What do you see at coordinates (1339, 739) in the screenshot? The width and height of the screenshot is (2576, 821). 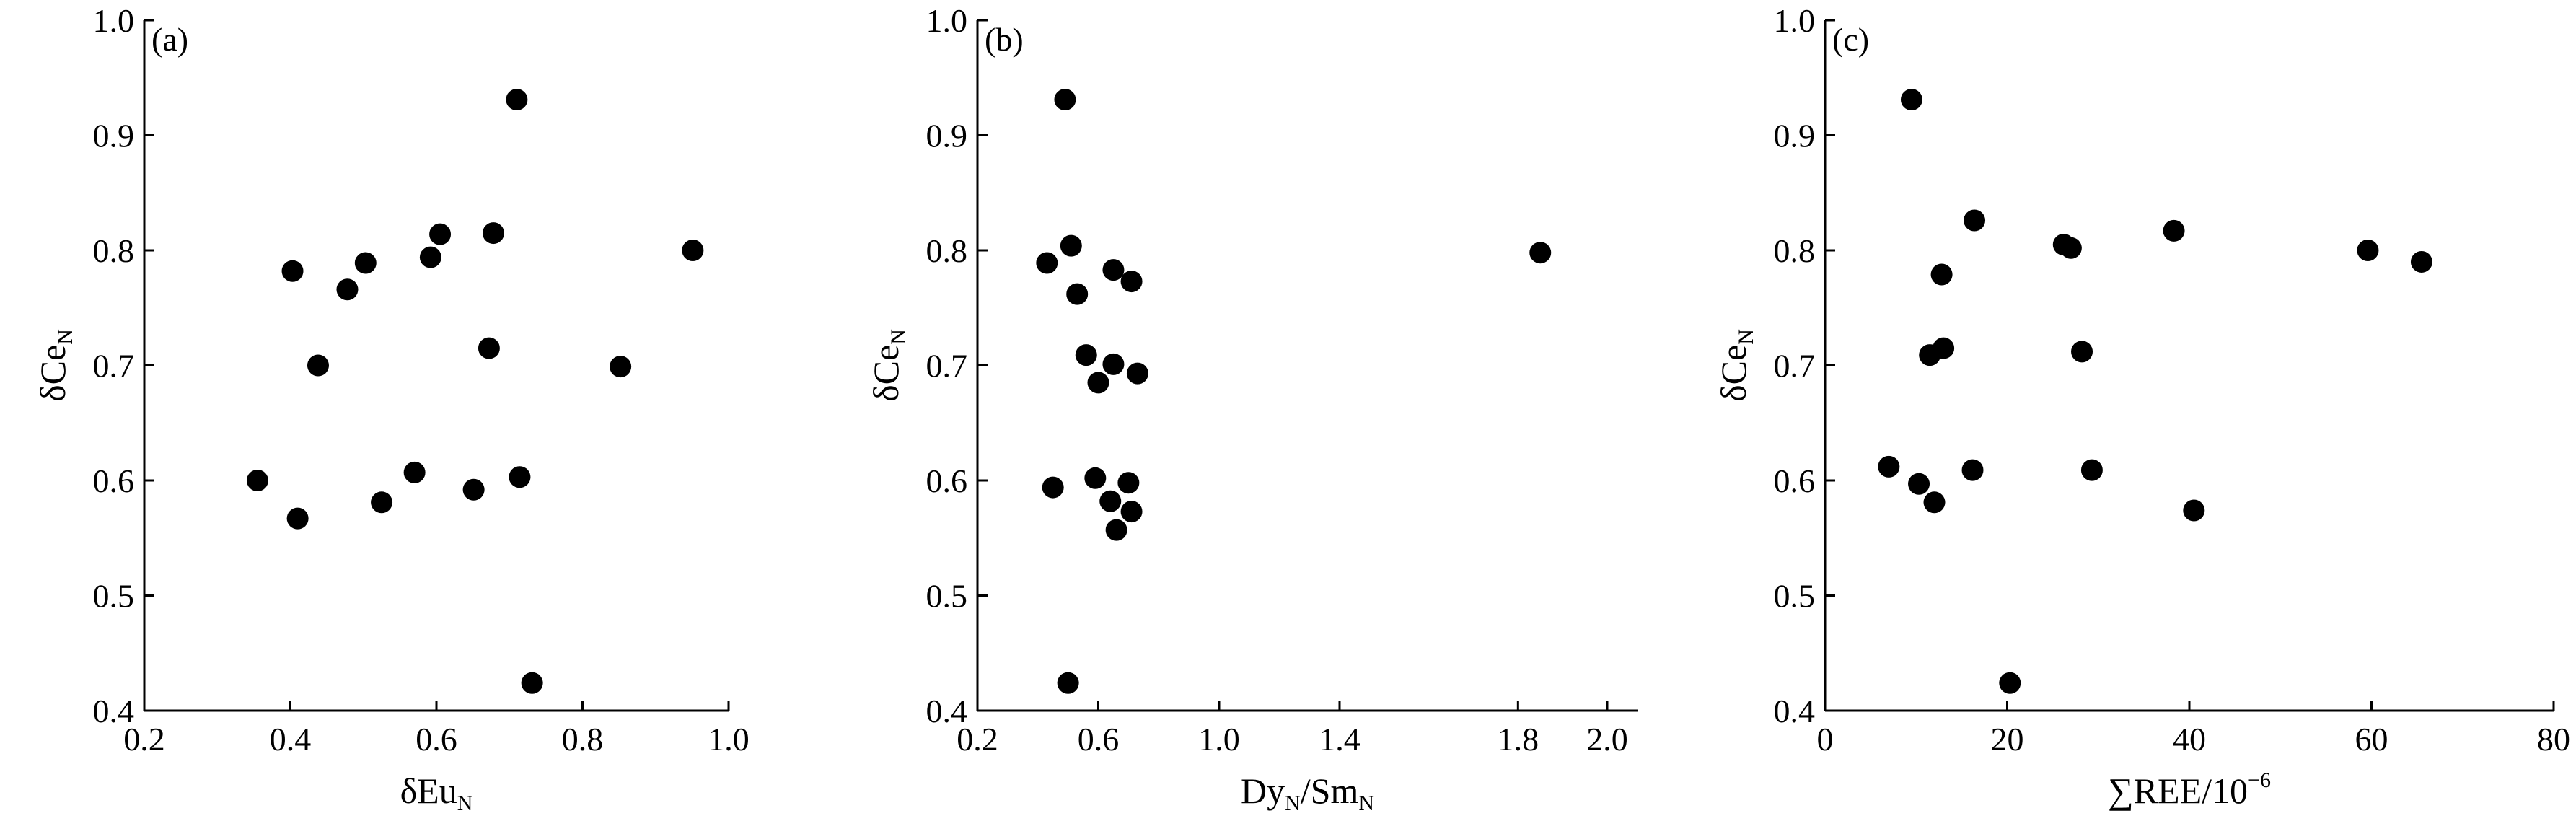 I see `panel-b-x-tick-label-3: 1.4` at bounding box center [1339, 739].